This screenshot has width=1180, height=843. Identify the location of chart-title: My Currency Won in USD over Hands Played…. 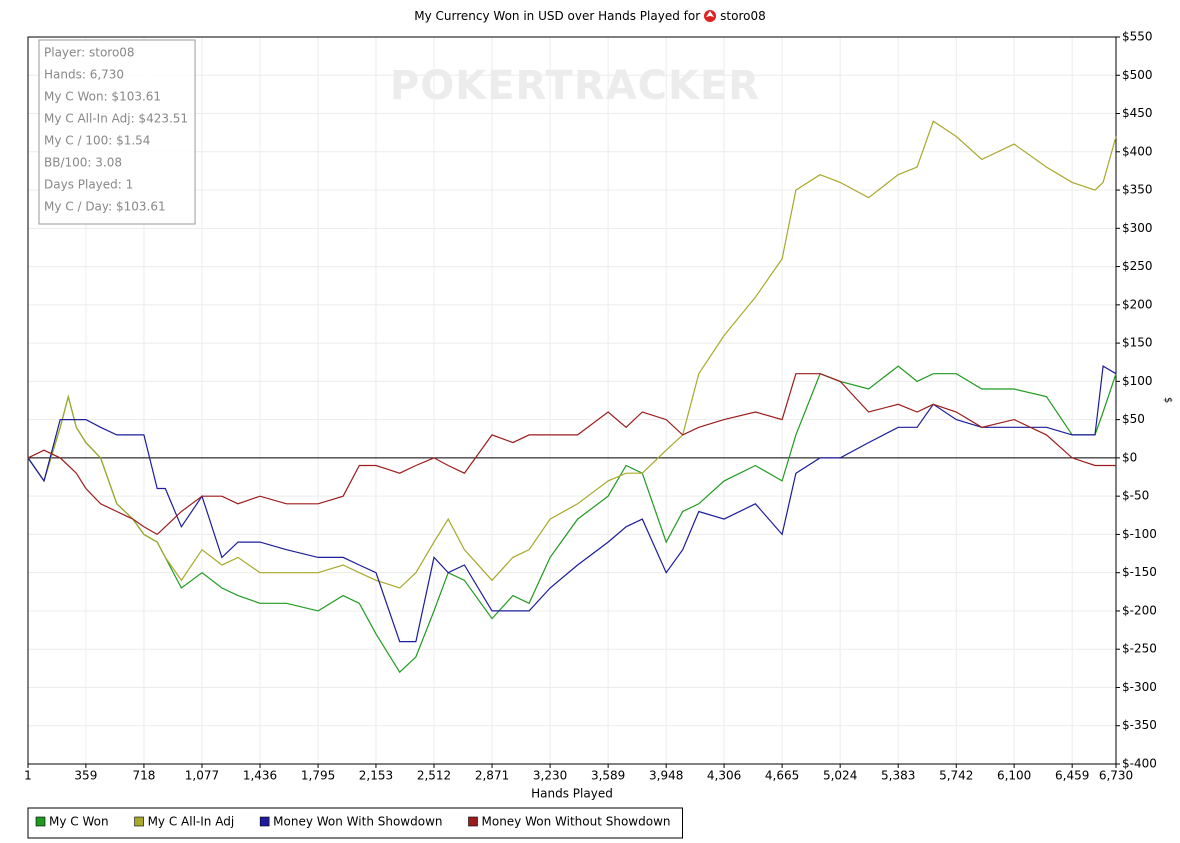
(590, 16).